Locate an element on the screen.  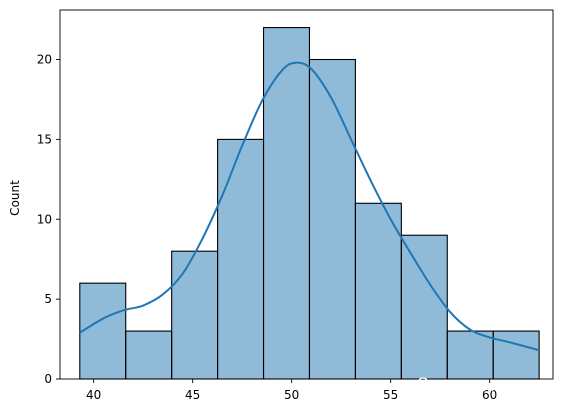
x-tick-label: 60 is located at coordinates (489, 395).